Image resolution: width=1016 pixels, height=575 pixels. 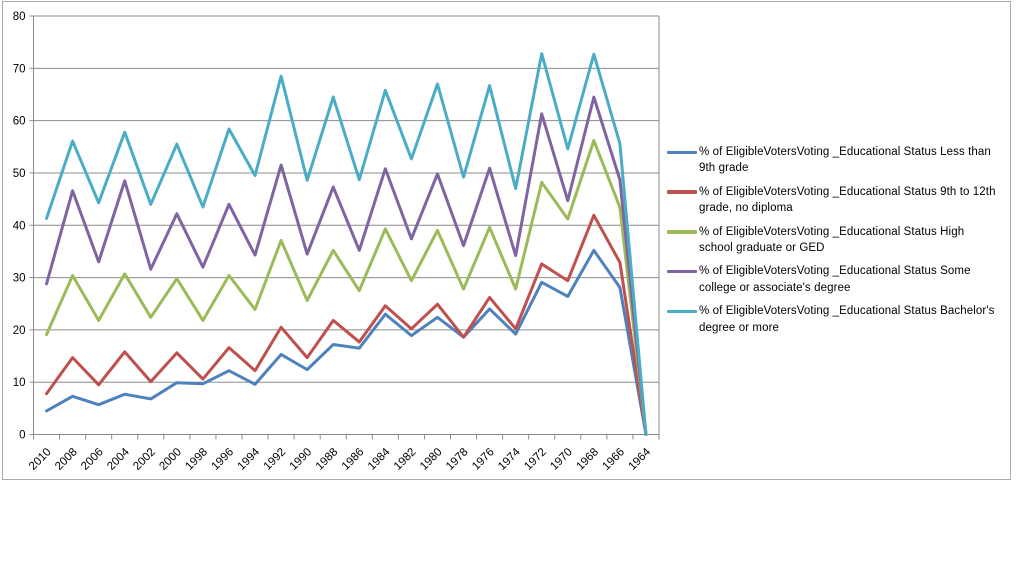 What do you see at coordinates (19, 383) in the screenshot?
I see `y-tick-label: 10` at bounding box center [19, 383].